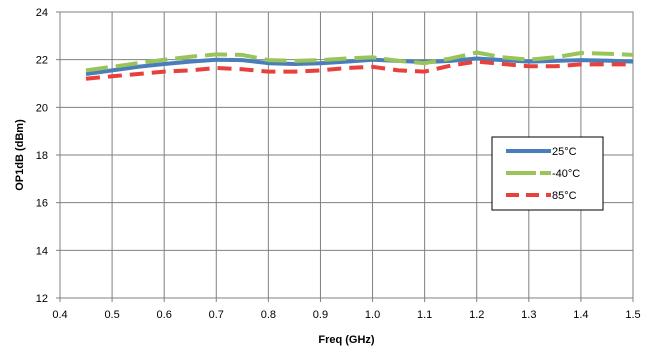 Image resolution: width=656 pixels, height=349 pixels. Describe the element at coordinates (543, 174) in the screenshot. I see `legend-items: 25°C -40°C 85°C` at that location.